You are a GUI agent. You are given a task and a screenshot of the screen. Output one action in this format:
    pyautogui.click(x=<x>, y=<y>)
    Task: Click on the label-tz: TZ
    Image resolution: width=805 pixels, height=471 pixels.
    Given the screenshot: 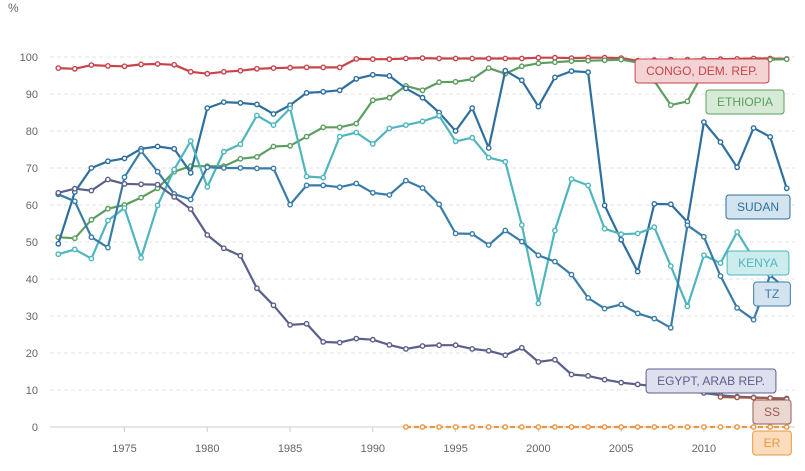 What is the action you would take?
    pyautogui.click(x=772, y=294)
    